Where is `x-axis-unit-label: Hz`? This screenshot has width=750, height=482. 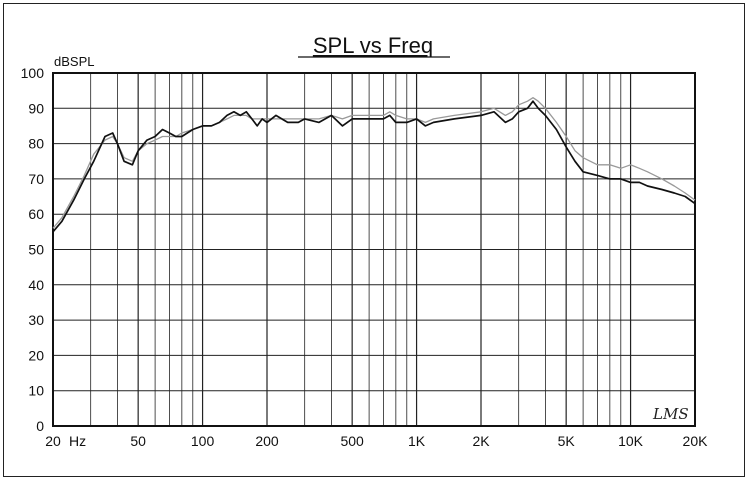
x-axis-unit-label: Hz is located at coordinates (77, 441).